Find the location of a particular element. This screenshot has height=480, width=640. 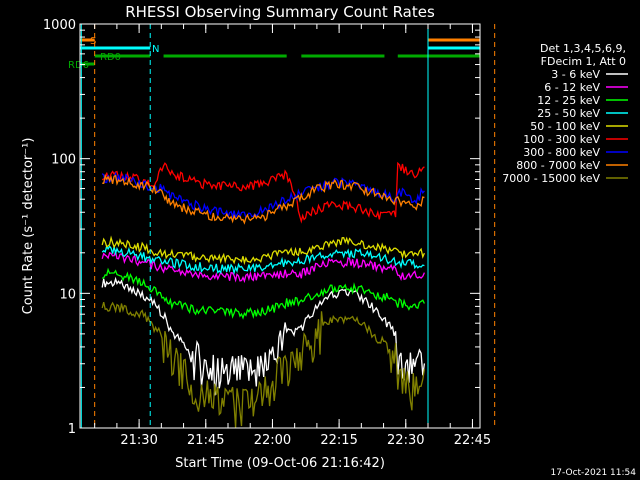

series-line-100-300kev is located at coordinates (263, 192).